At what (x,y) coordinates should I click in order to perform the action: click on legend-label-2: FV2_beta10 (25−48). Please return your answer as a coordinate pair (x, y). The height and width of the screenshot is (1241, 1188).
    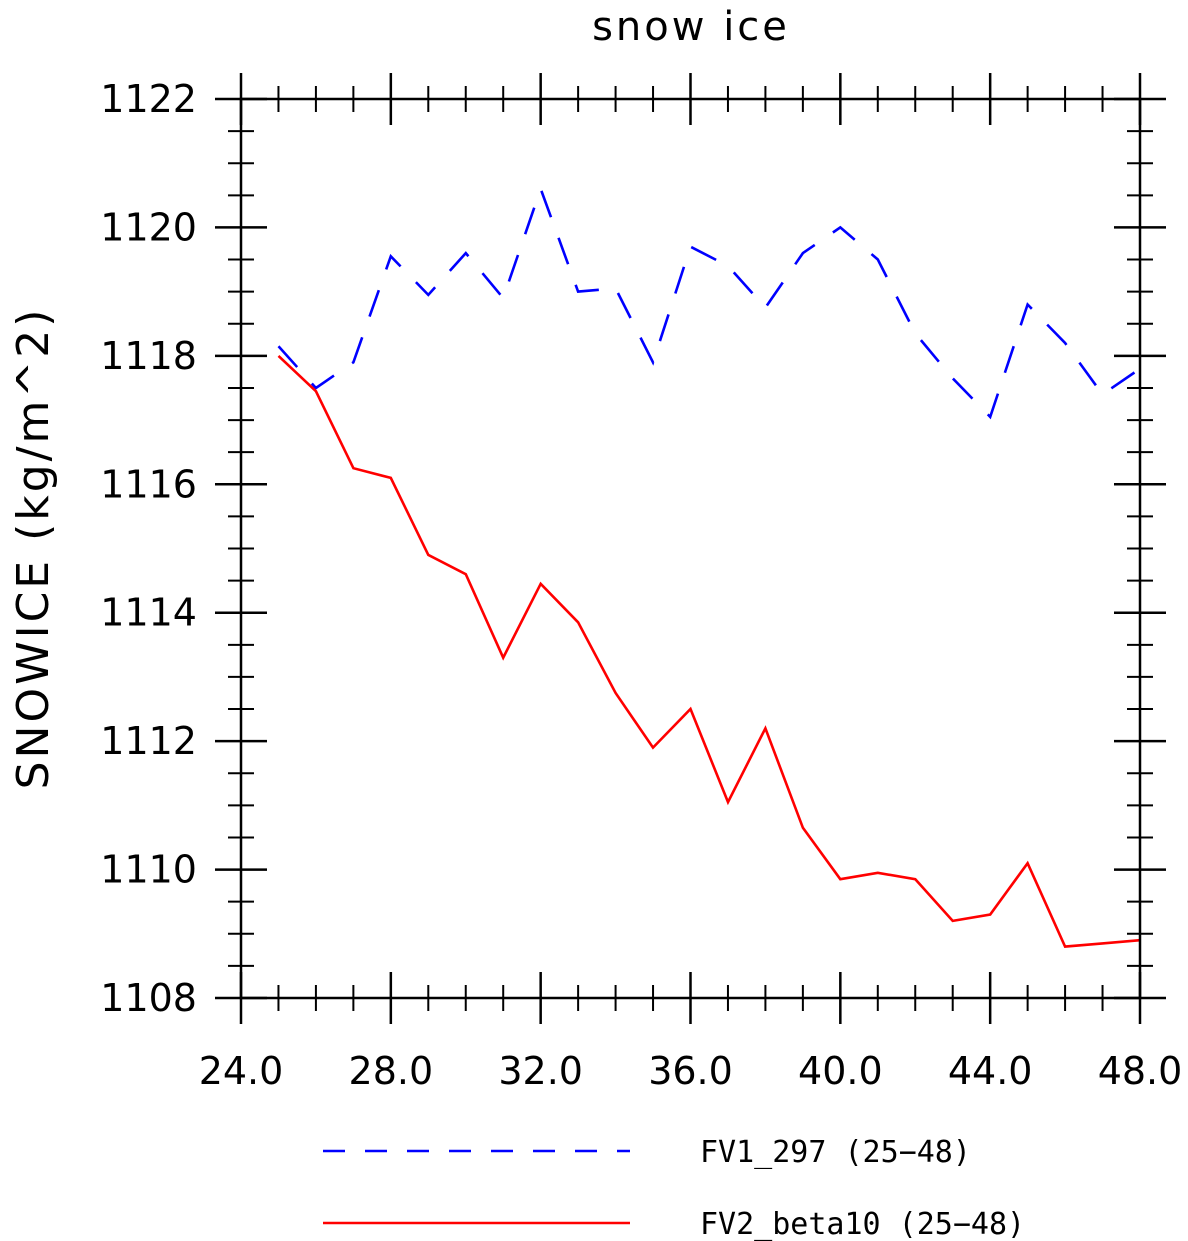
    Looking at the image, I should click on (862, 1224).